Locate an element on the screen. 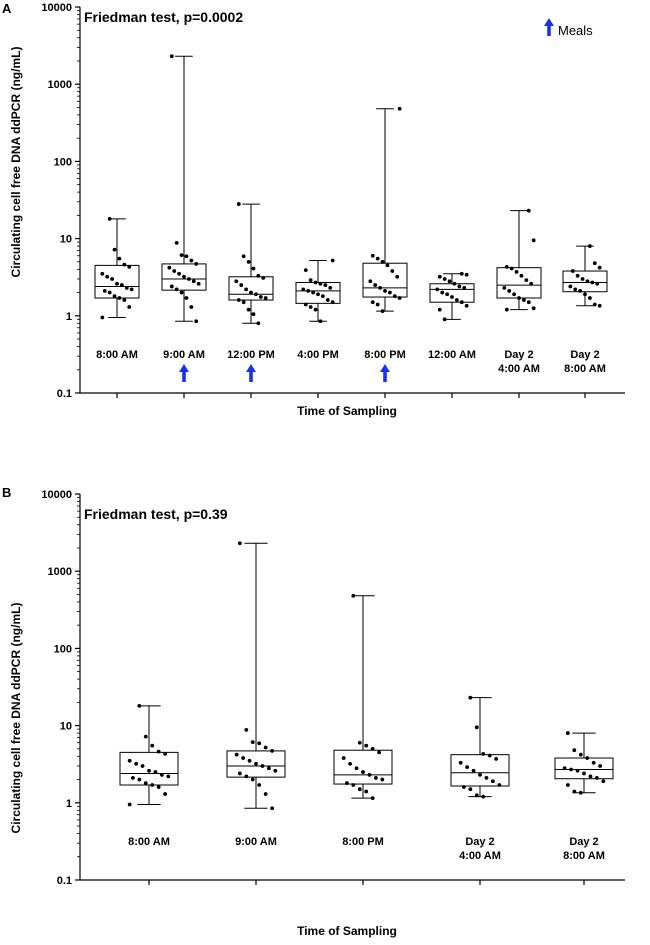  panel-a-xlabel: Time of Sampling is located at coordinates (347, 411).